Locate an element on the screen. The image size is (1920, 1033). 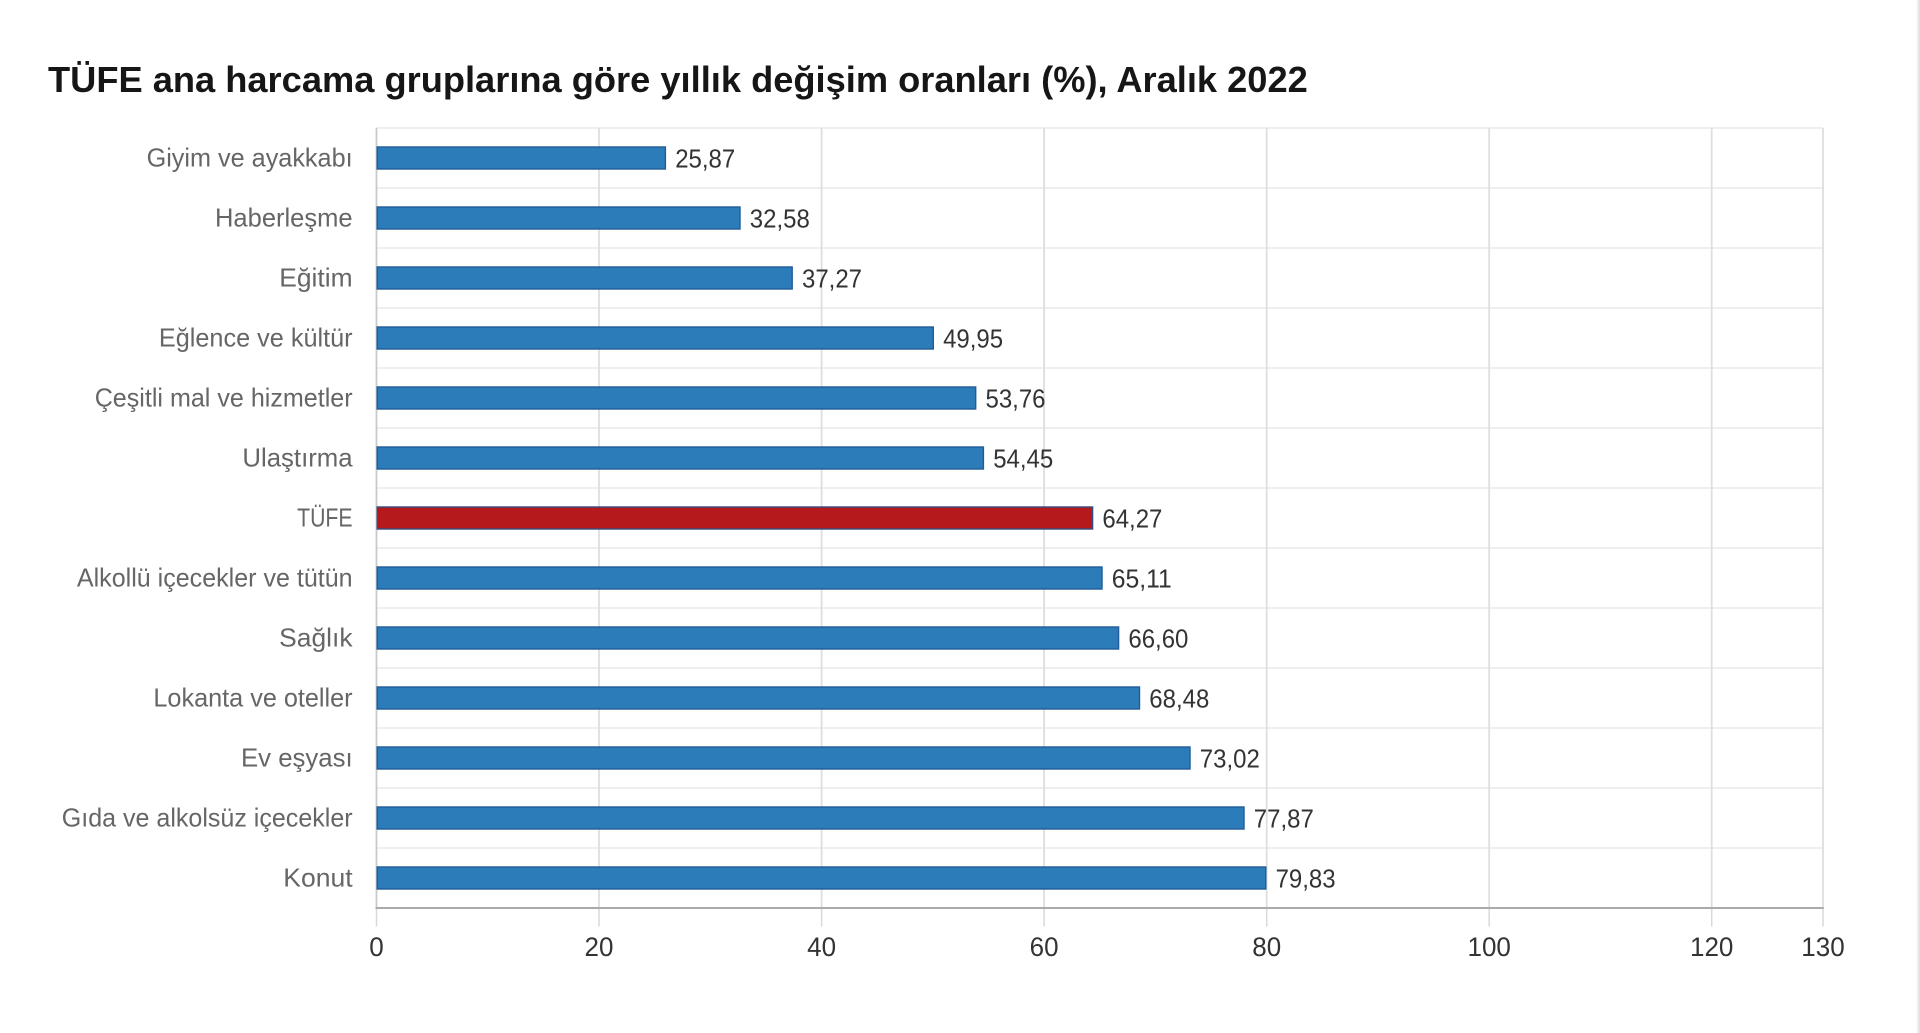
svg-text: Eğitim is located at coordinates (315, 278).